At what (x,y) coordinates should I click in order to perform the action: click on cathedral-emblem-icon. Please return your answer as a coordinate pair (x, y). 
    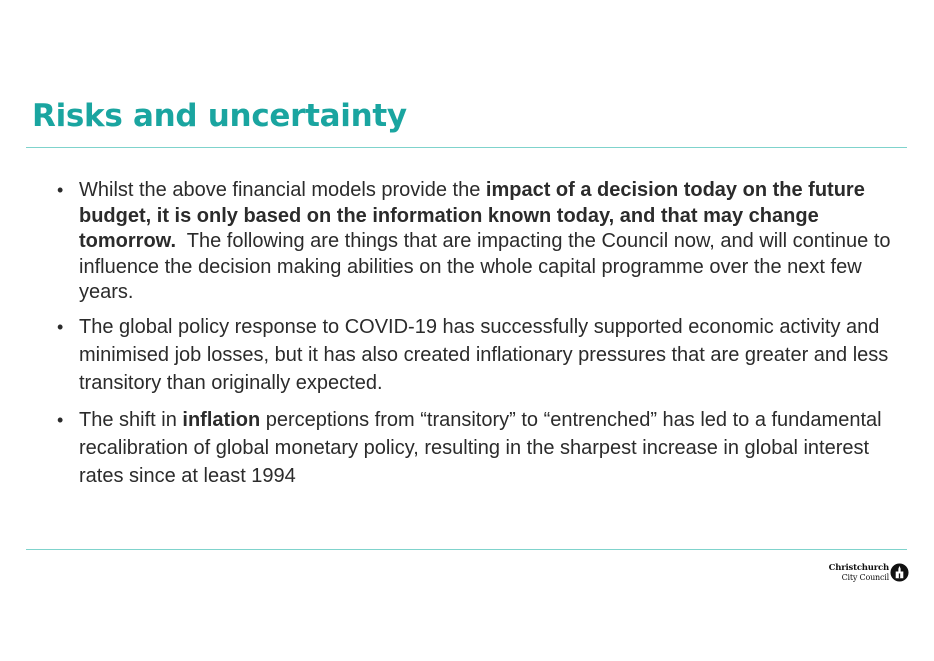
    Looking at the image, I should click on (899, 572).